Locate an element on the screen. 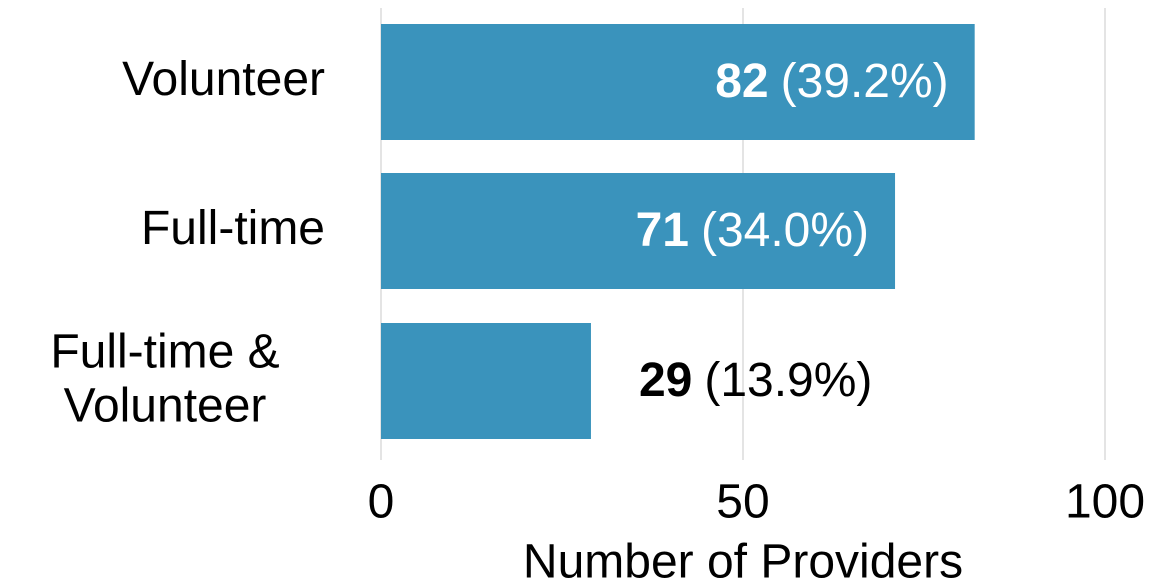  value-label: 29 (13.9%) is located at coordinates (755, 380).